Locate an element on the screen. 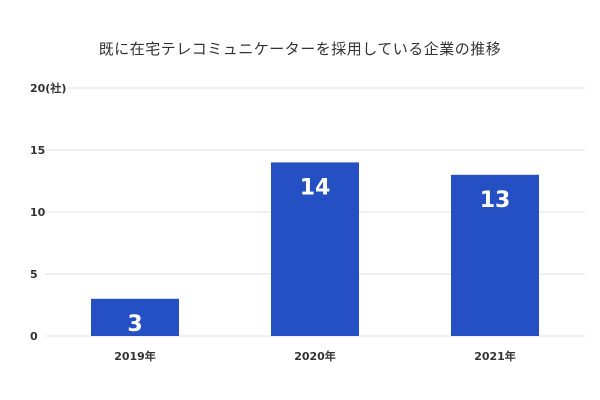 The width and height of the screenshot is (600, 400). data-label: 3 is located at coordinates (134, 324).